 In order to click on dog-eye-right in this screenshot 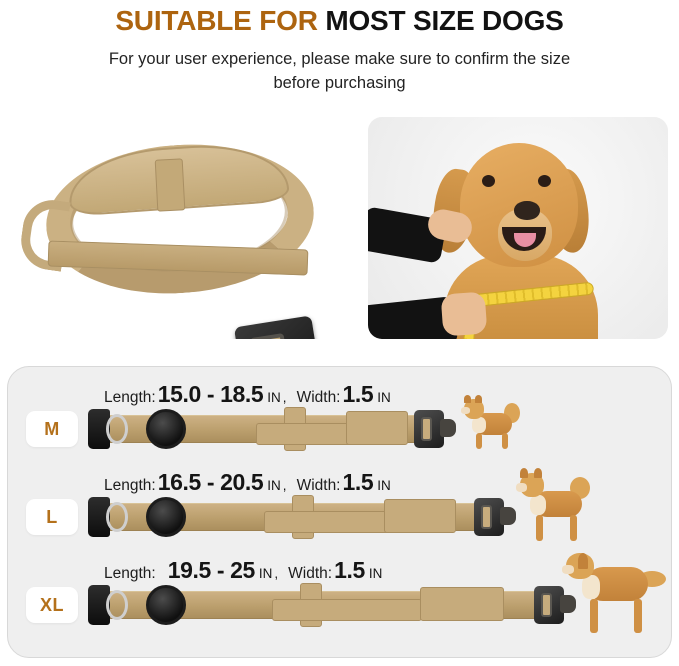, I will do `click(544, 181)`.